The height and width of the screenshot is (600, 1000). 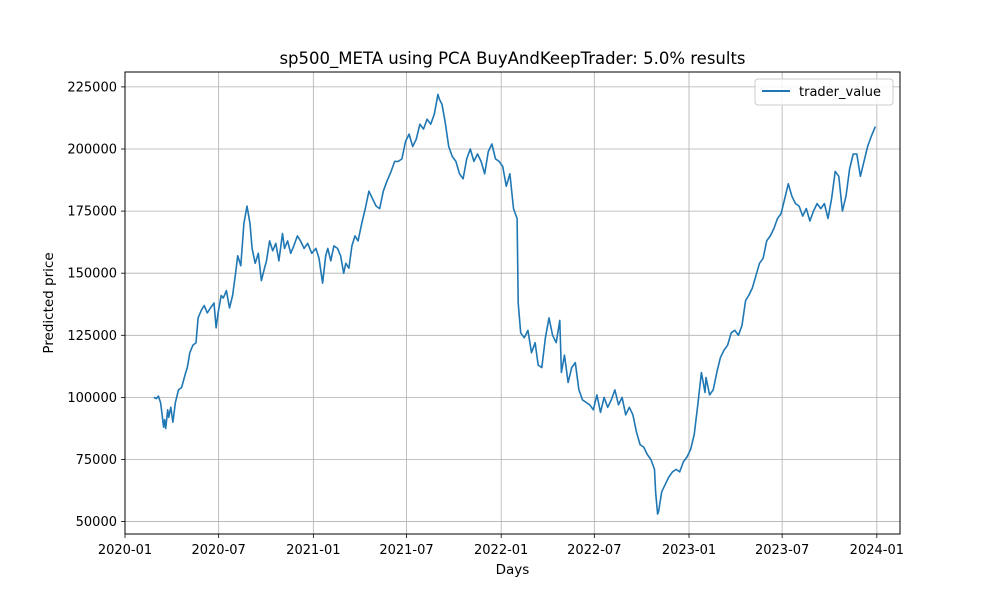 What do you see at coordinates (501, 550) in the screenshot?
I see `x-tick-label: 2022-01` at bounding box center [501, 550].